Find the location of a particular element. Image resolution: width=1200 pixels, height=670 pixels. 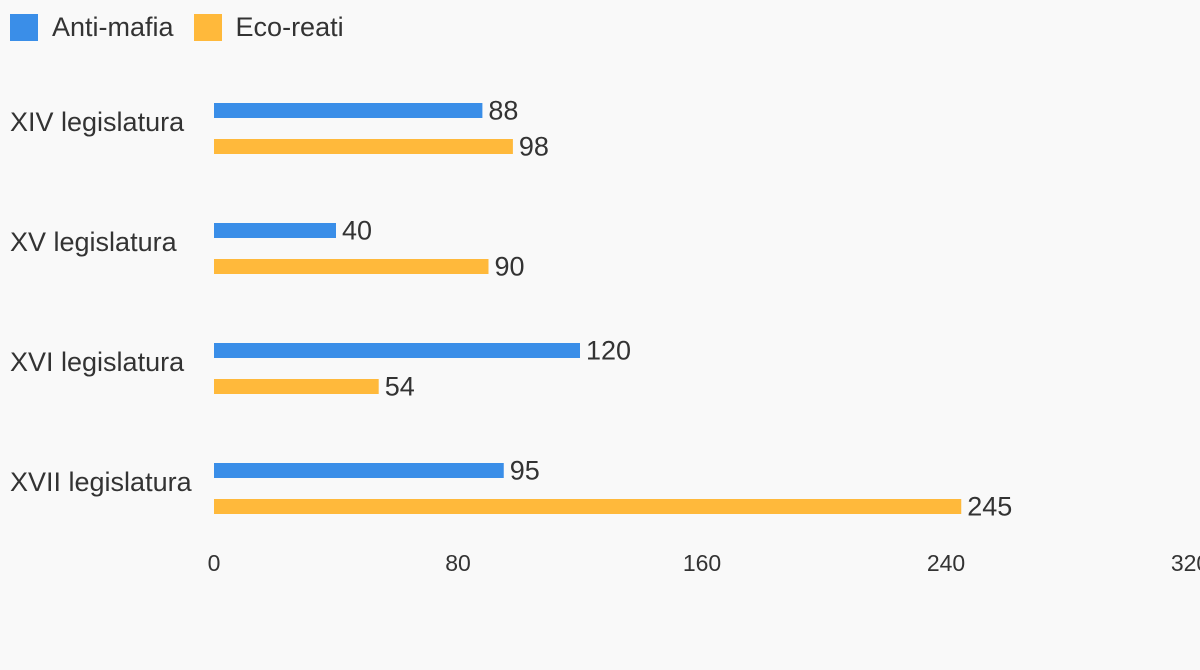

data-label: 40 is located at coordinates (357, 231).